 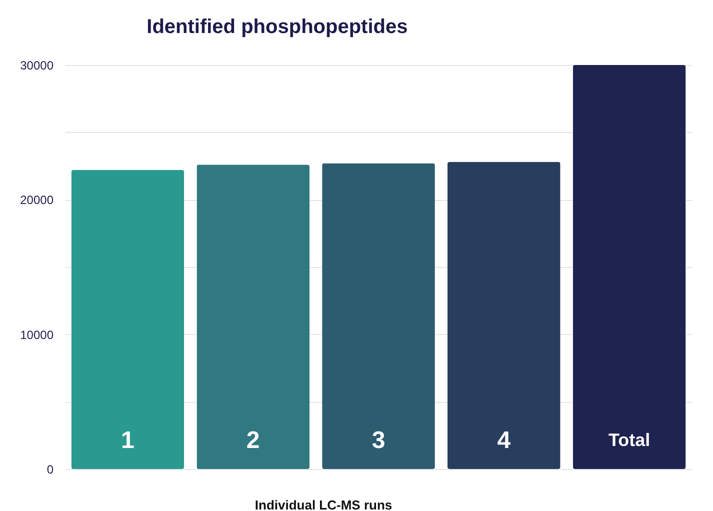 What do you see at coordinates (253, 440) in the screenshot?
I see `x-tick-label: 2` at bounding box center [253, 440].